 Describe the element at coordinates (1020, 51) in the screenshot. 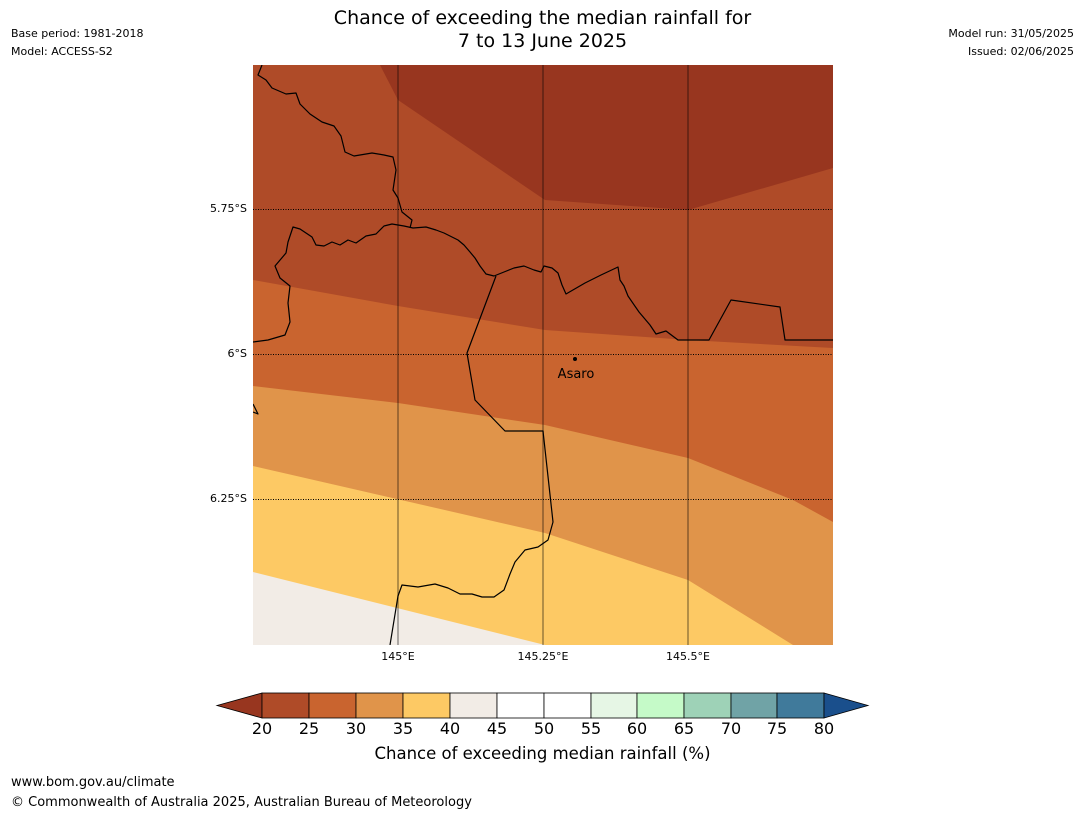

I see `issued-date: Issued: 02/06/2025` at that location.